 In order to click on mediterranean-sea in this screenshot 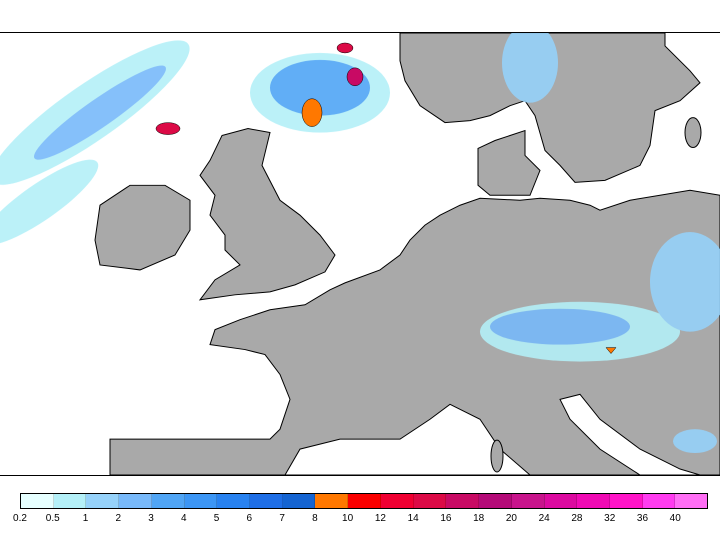, I will do `click(407, 439)`.